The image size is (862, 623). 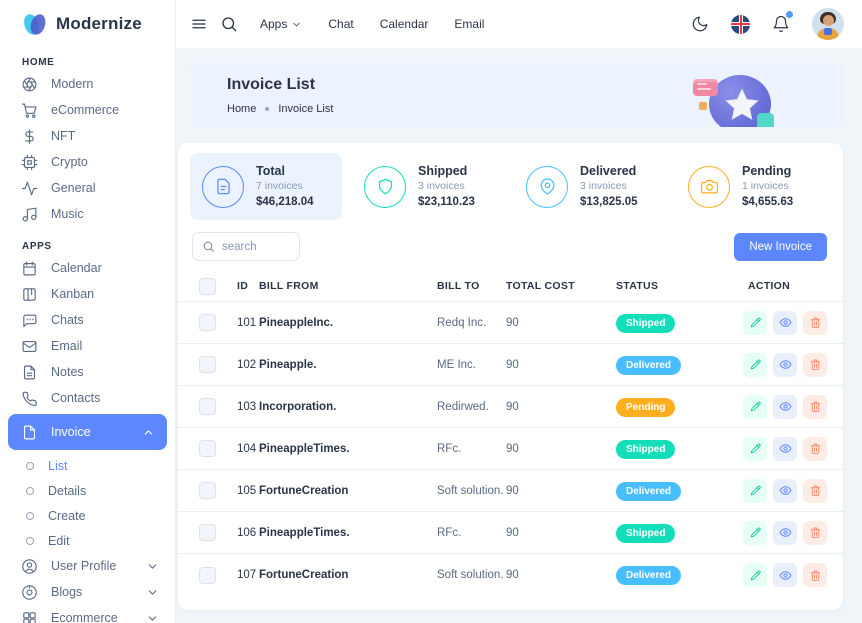 I want to click on topbar-link-calendar: Calendar, so click(x=404, y=24).